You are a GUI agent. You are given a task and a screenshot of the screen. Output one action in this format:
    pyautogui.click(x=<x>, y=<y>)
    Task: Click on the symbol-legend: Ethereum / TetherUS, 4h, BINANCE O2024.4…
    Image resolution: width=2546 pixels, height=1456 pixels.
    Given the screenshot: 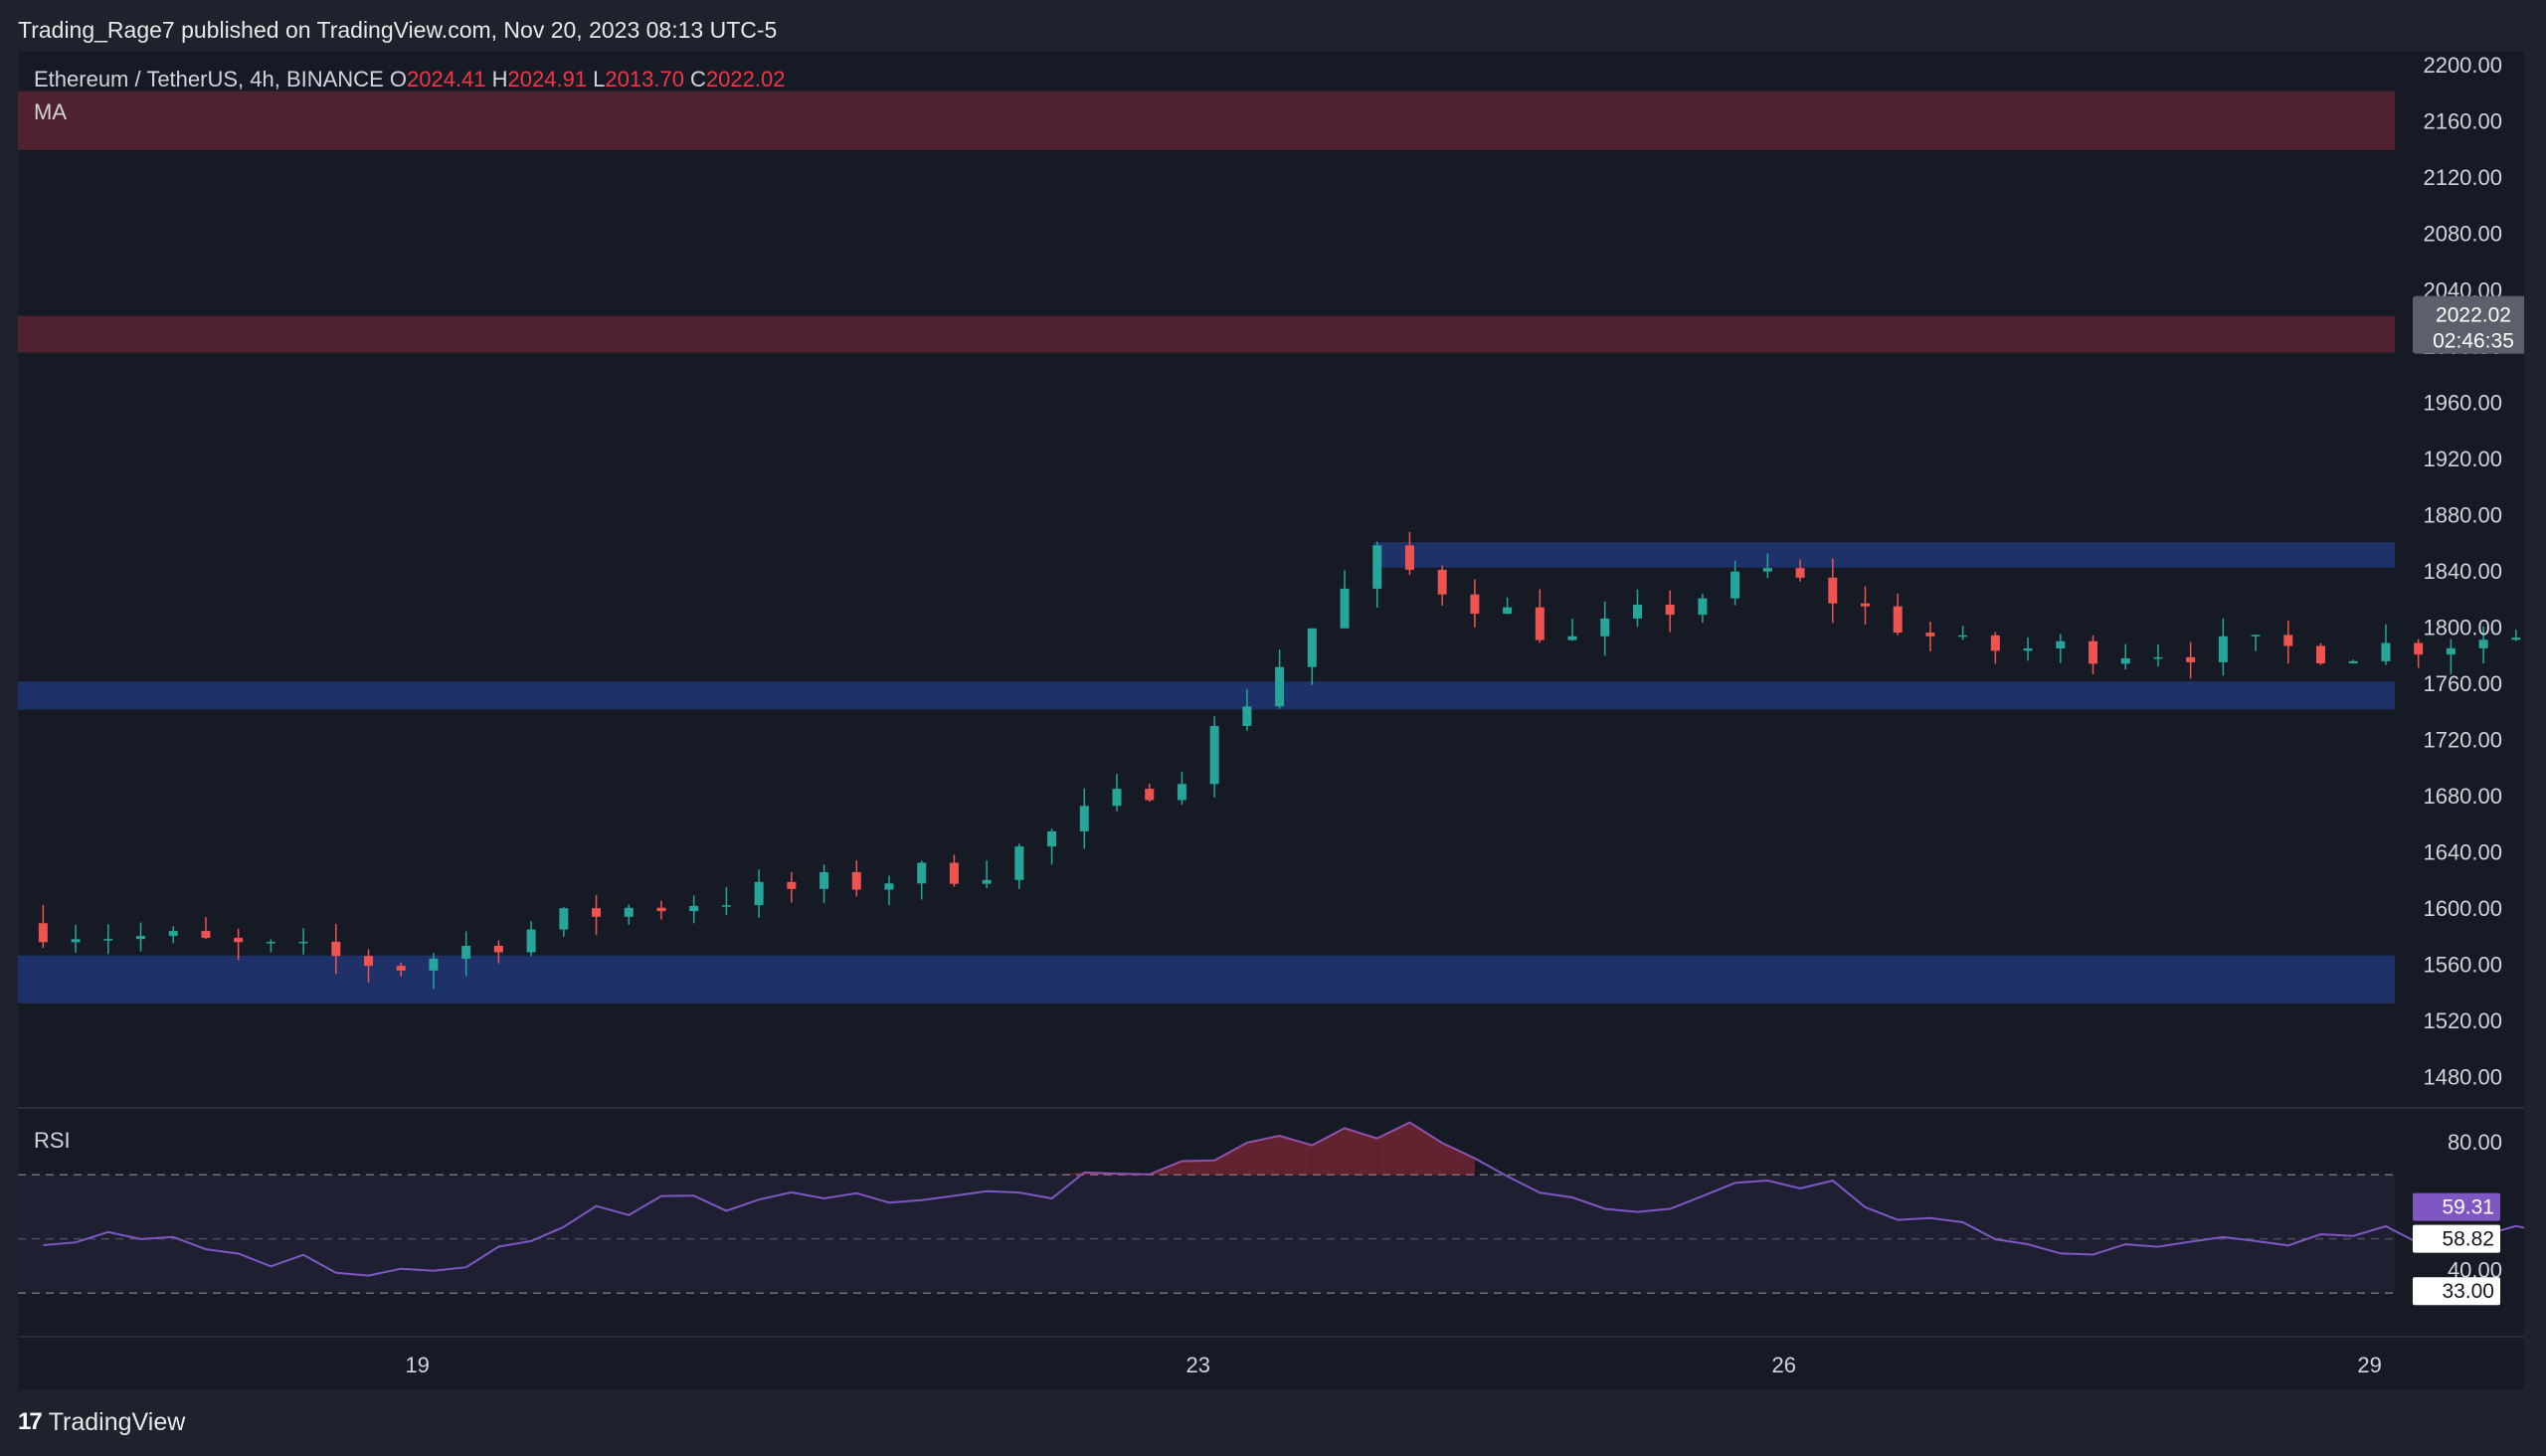 What is the action you would take?
    pyautogui.click(x=409, y=79)
    